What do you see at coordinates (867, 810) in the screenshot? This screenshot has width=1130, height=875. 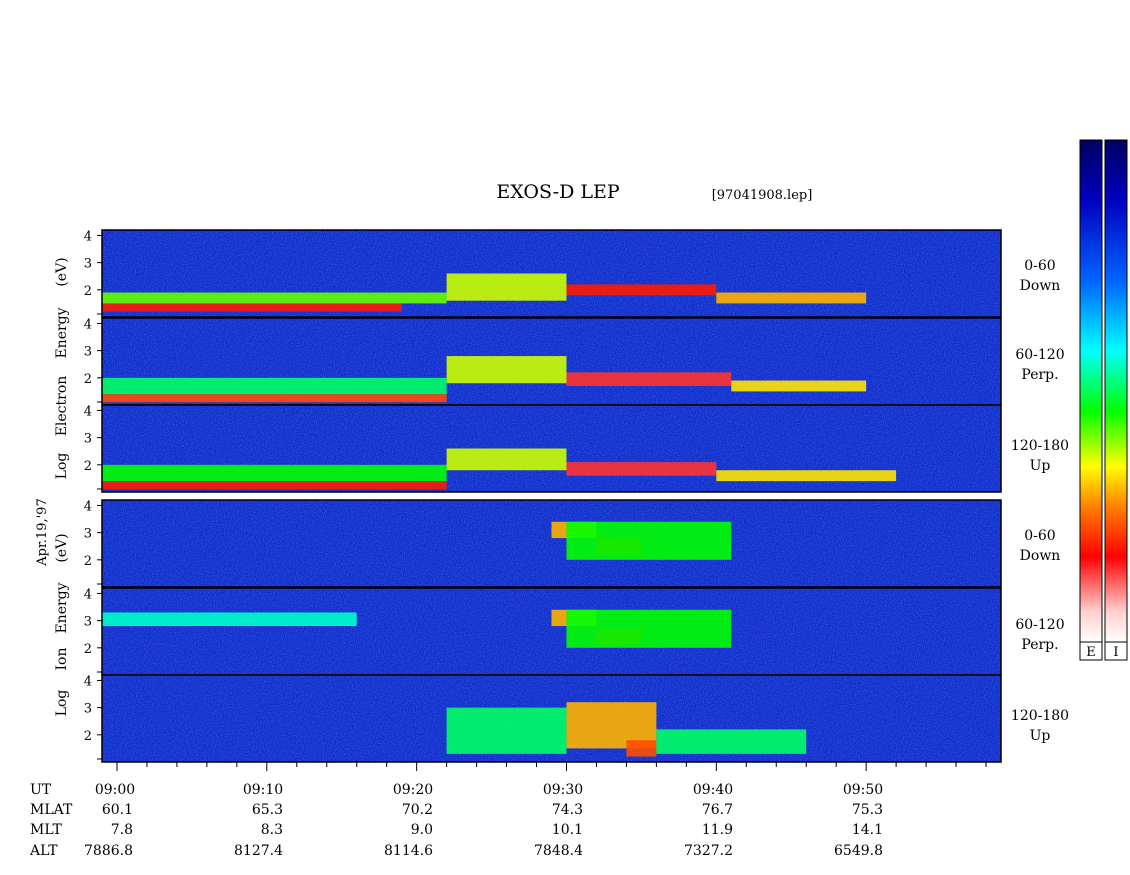 I see `mlat-5: 75.3` at bounding box center [867, 810].